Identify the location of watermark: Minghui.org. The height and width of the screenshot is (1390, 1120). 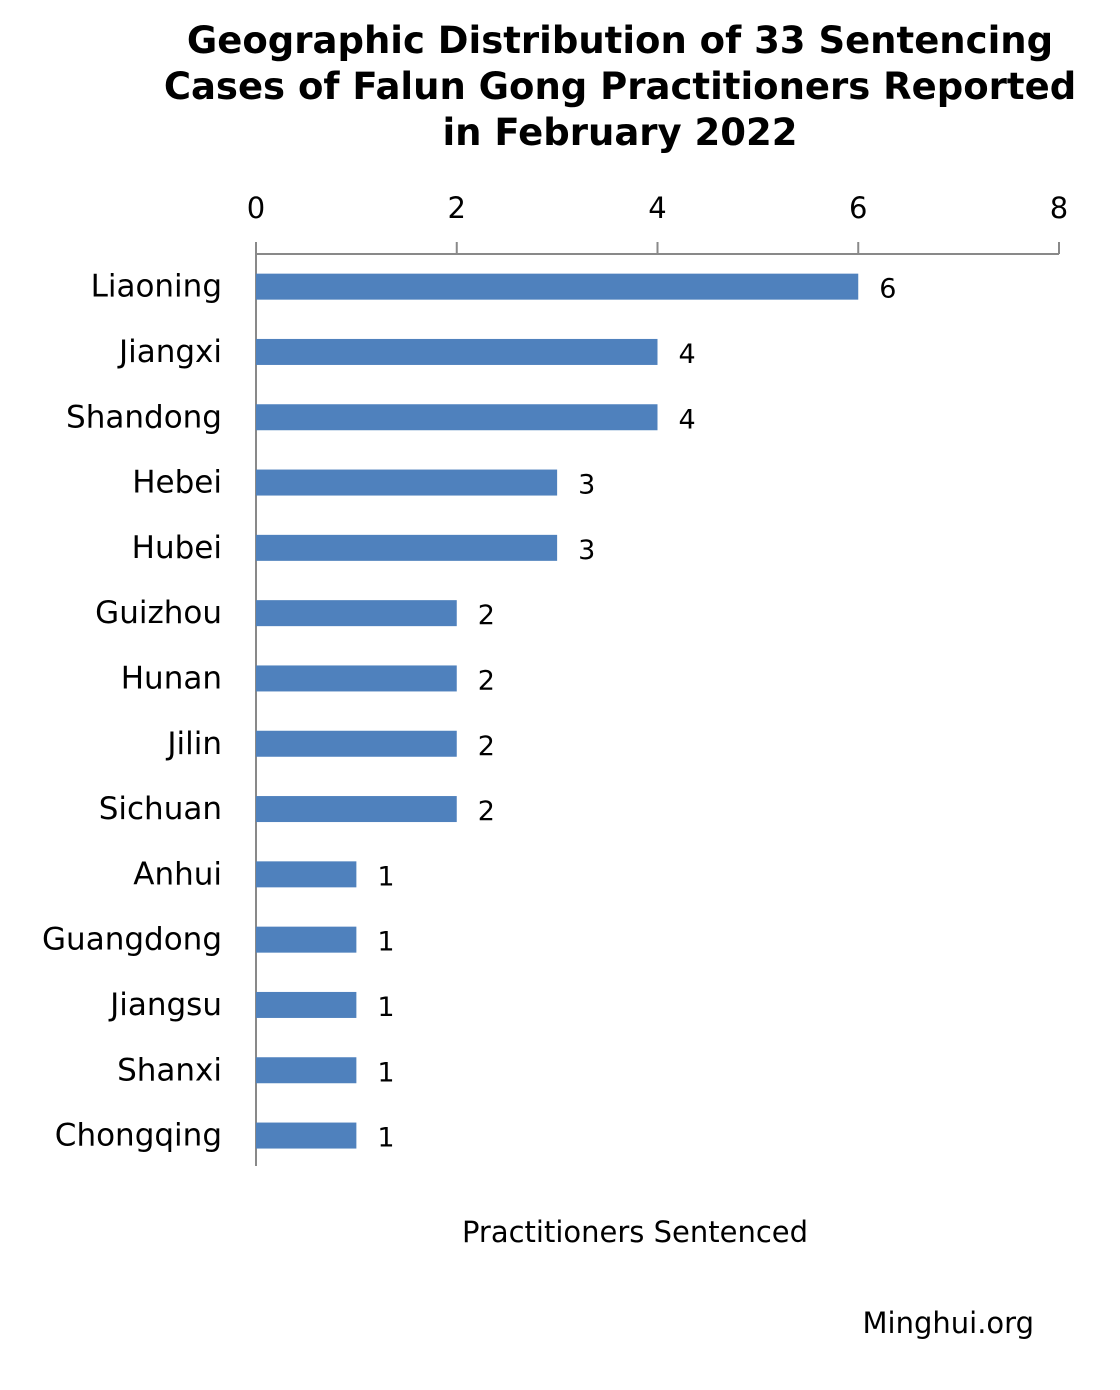
(948, 1323).